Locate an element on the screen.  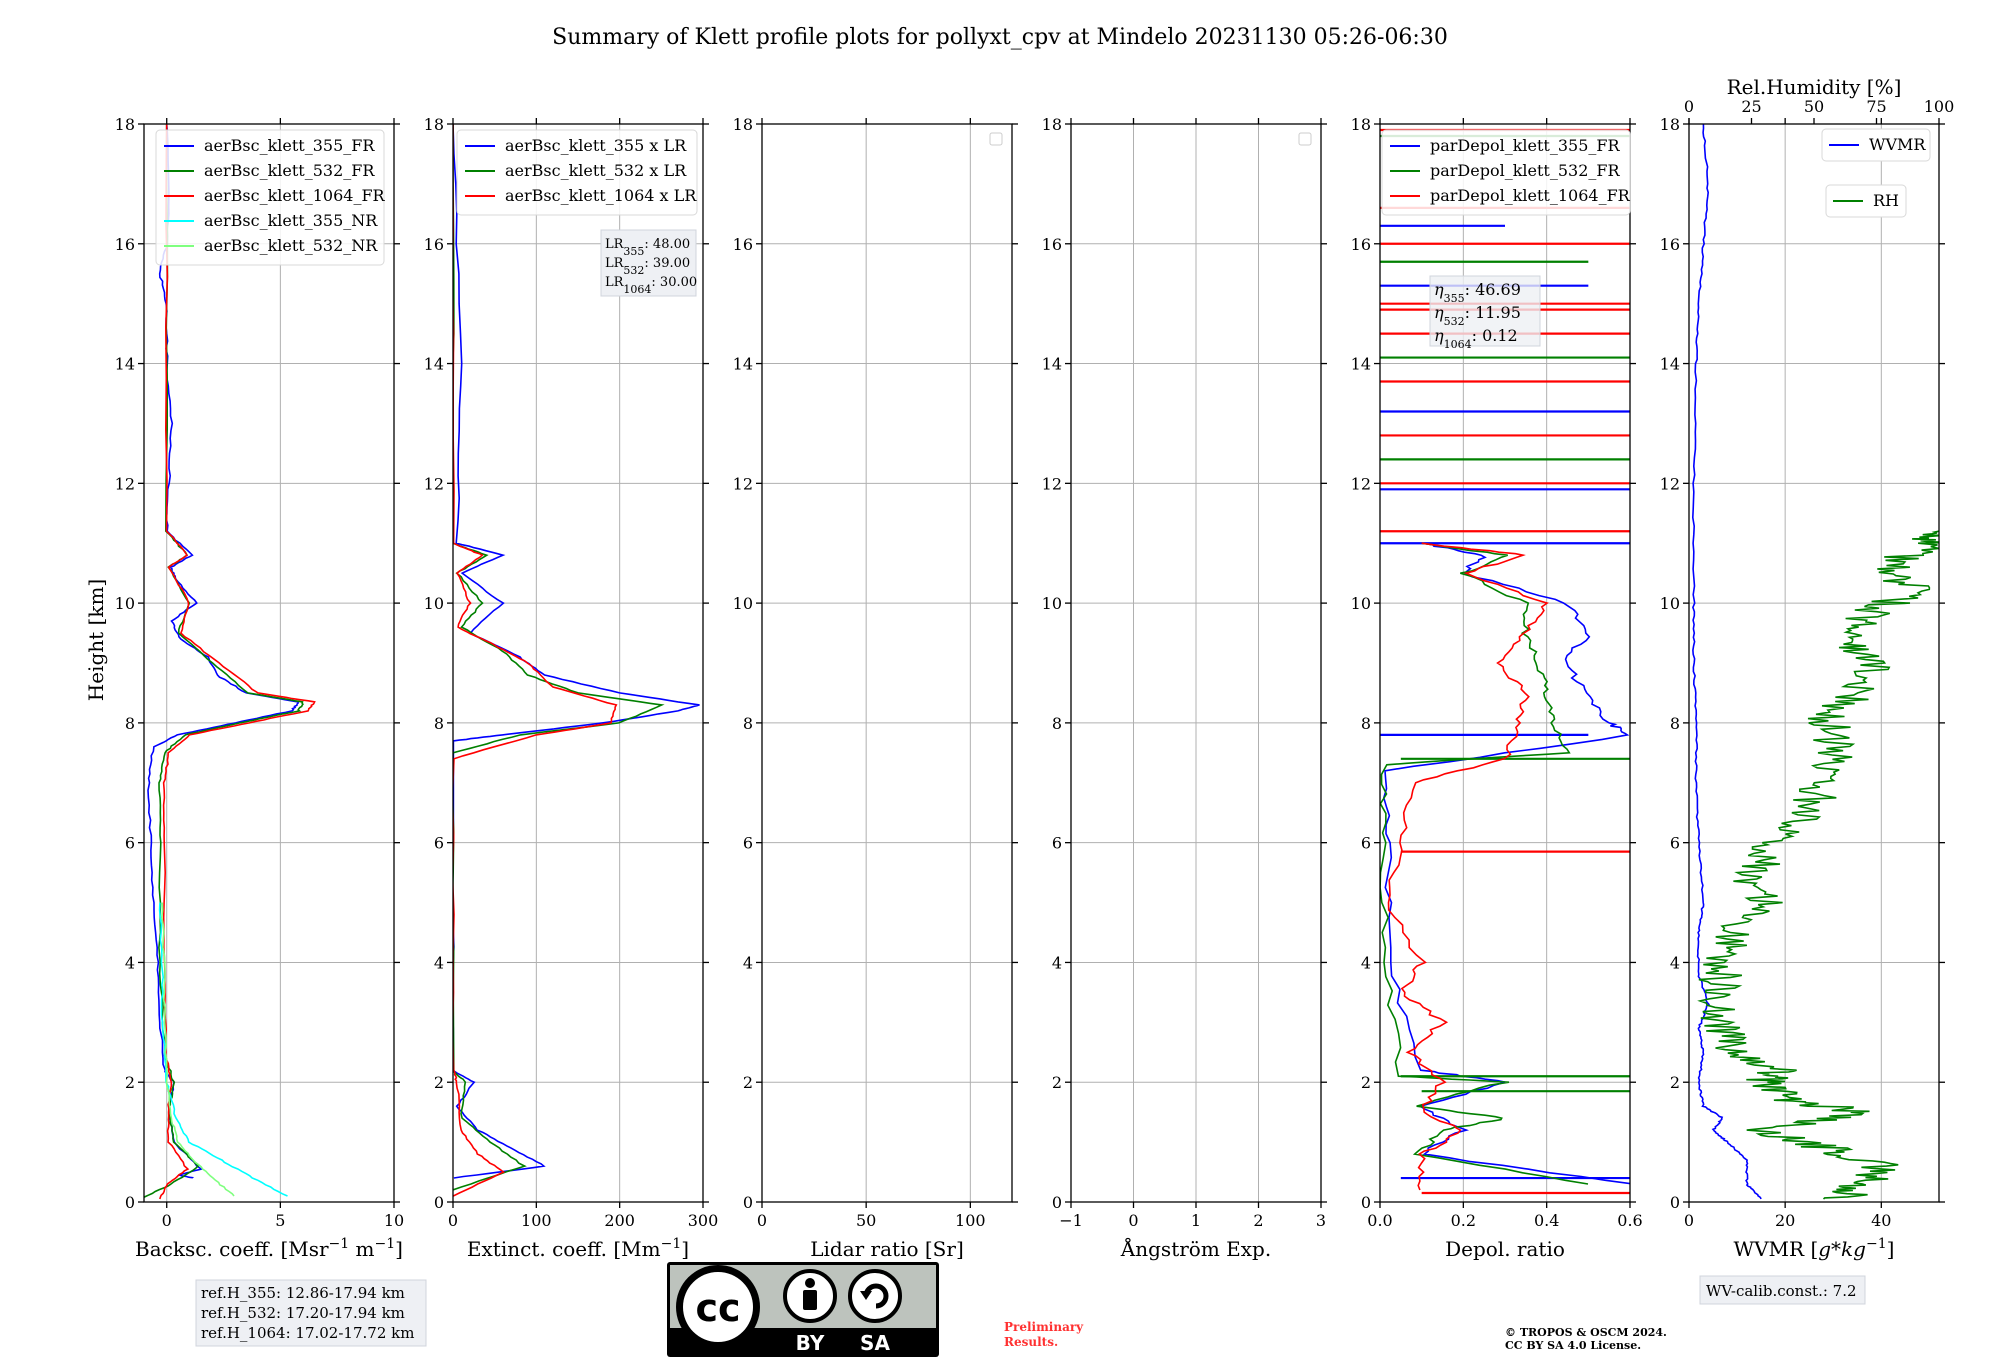
x-axis-label-wv: WVMR [g*kg−1] is located at coordinates (1814, 1248).